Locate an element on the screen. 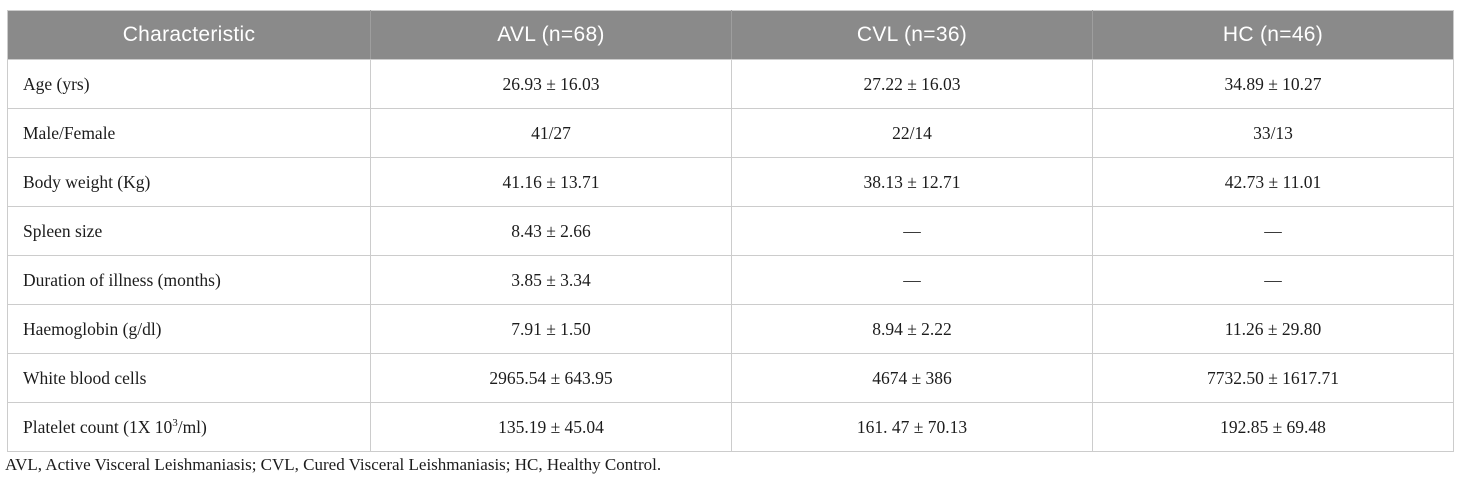 The width and height of the screenshot is (1460, 482). value-cell: 192.85 ± 69.48 is located at coordinates (1273, 427).